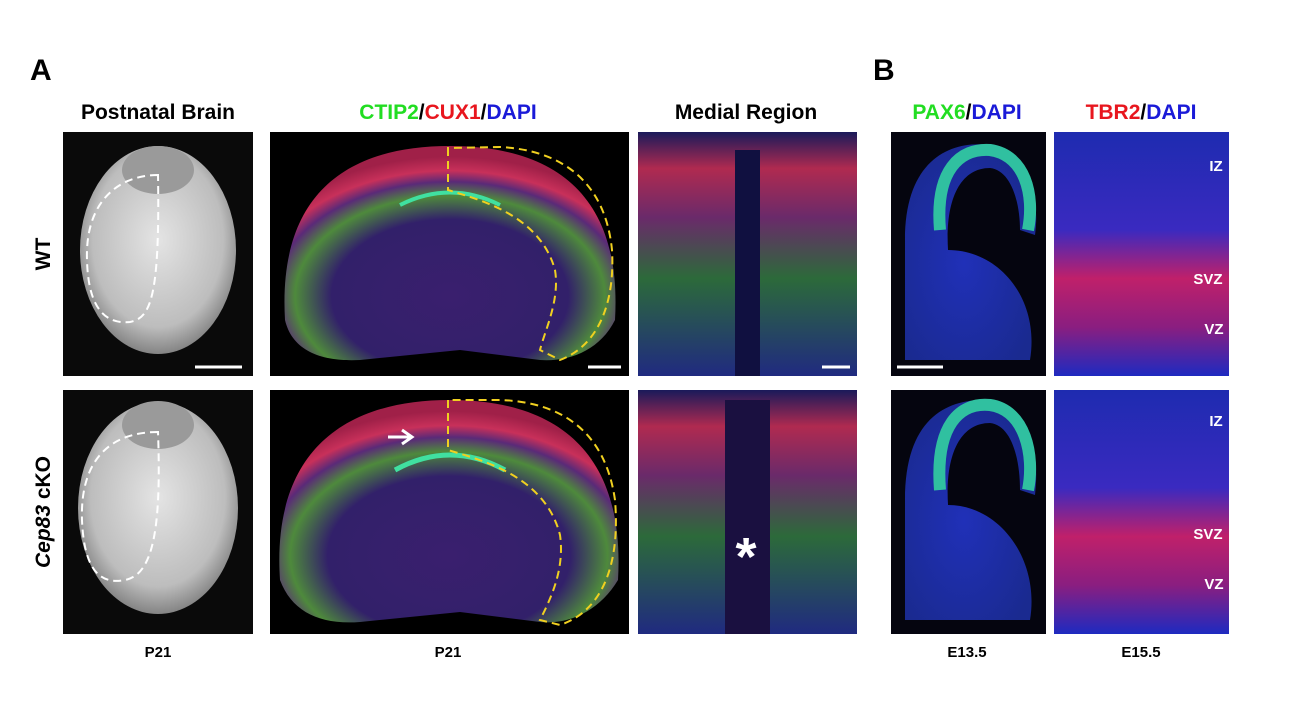 This screenshot has width=1289, height=725. I want to click on corpus, so click(450, 198).